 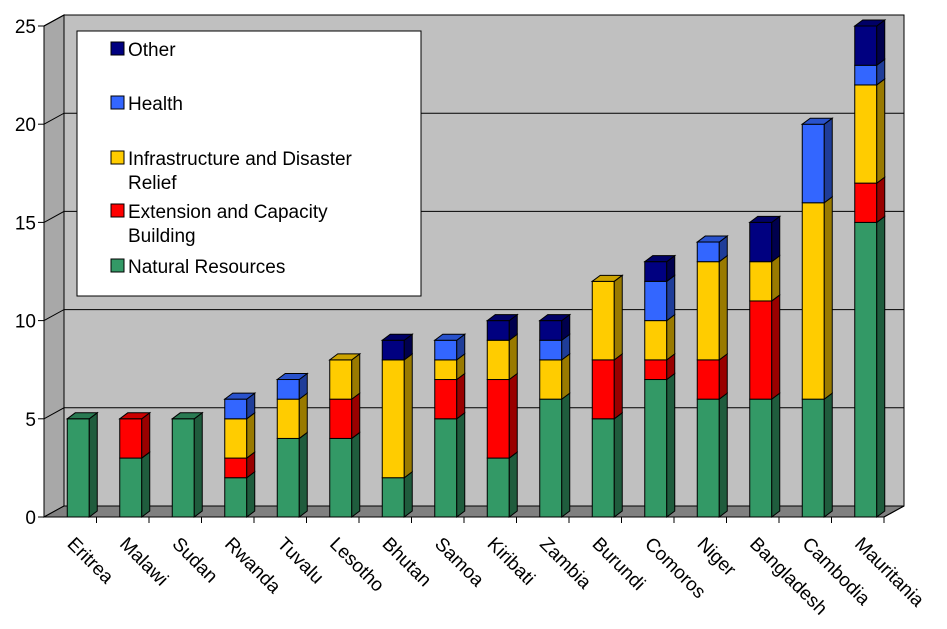 What do you see at coordinates (555, 376) in the screenshot?
I see `bar-segment-zambia-infrastructure-and-disaster-relief` at bounding box center [555, 376].